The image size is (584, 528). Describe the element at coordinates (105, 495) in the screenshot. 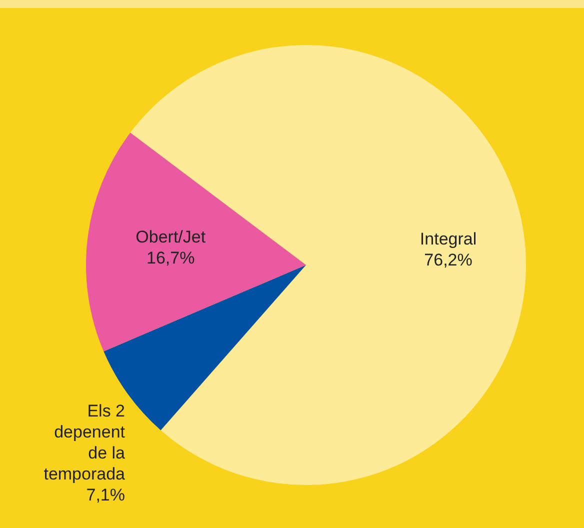

I see `data-label: 7,1%` at that location.